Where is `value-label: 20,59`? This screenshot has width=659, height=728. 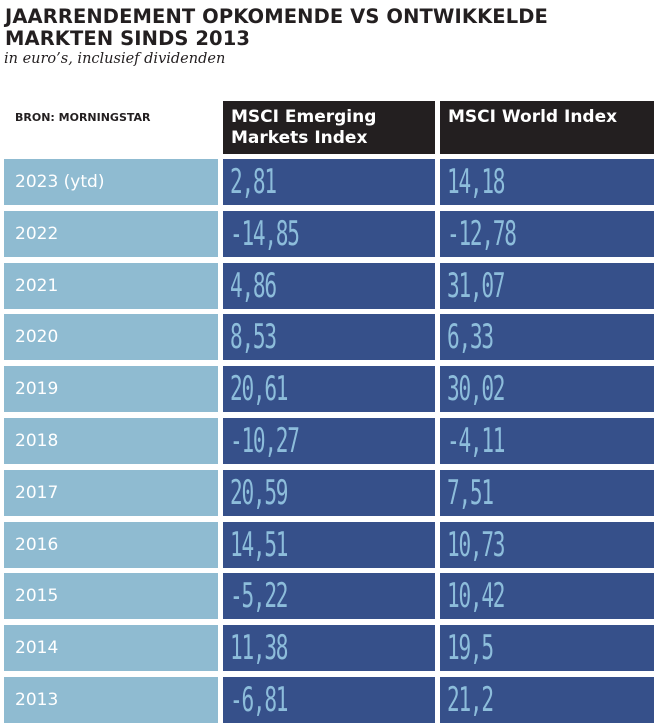
value-label: 20,59 is located at coordinates (259, 493).